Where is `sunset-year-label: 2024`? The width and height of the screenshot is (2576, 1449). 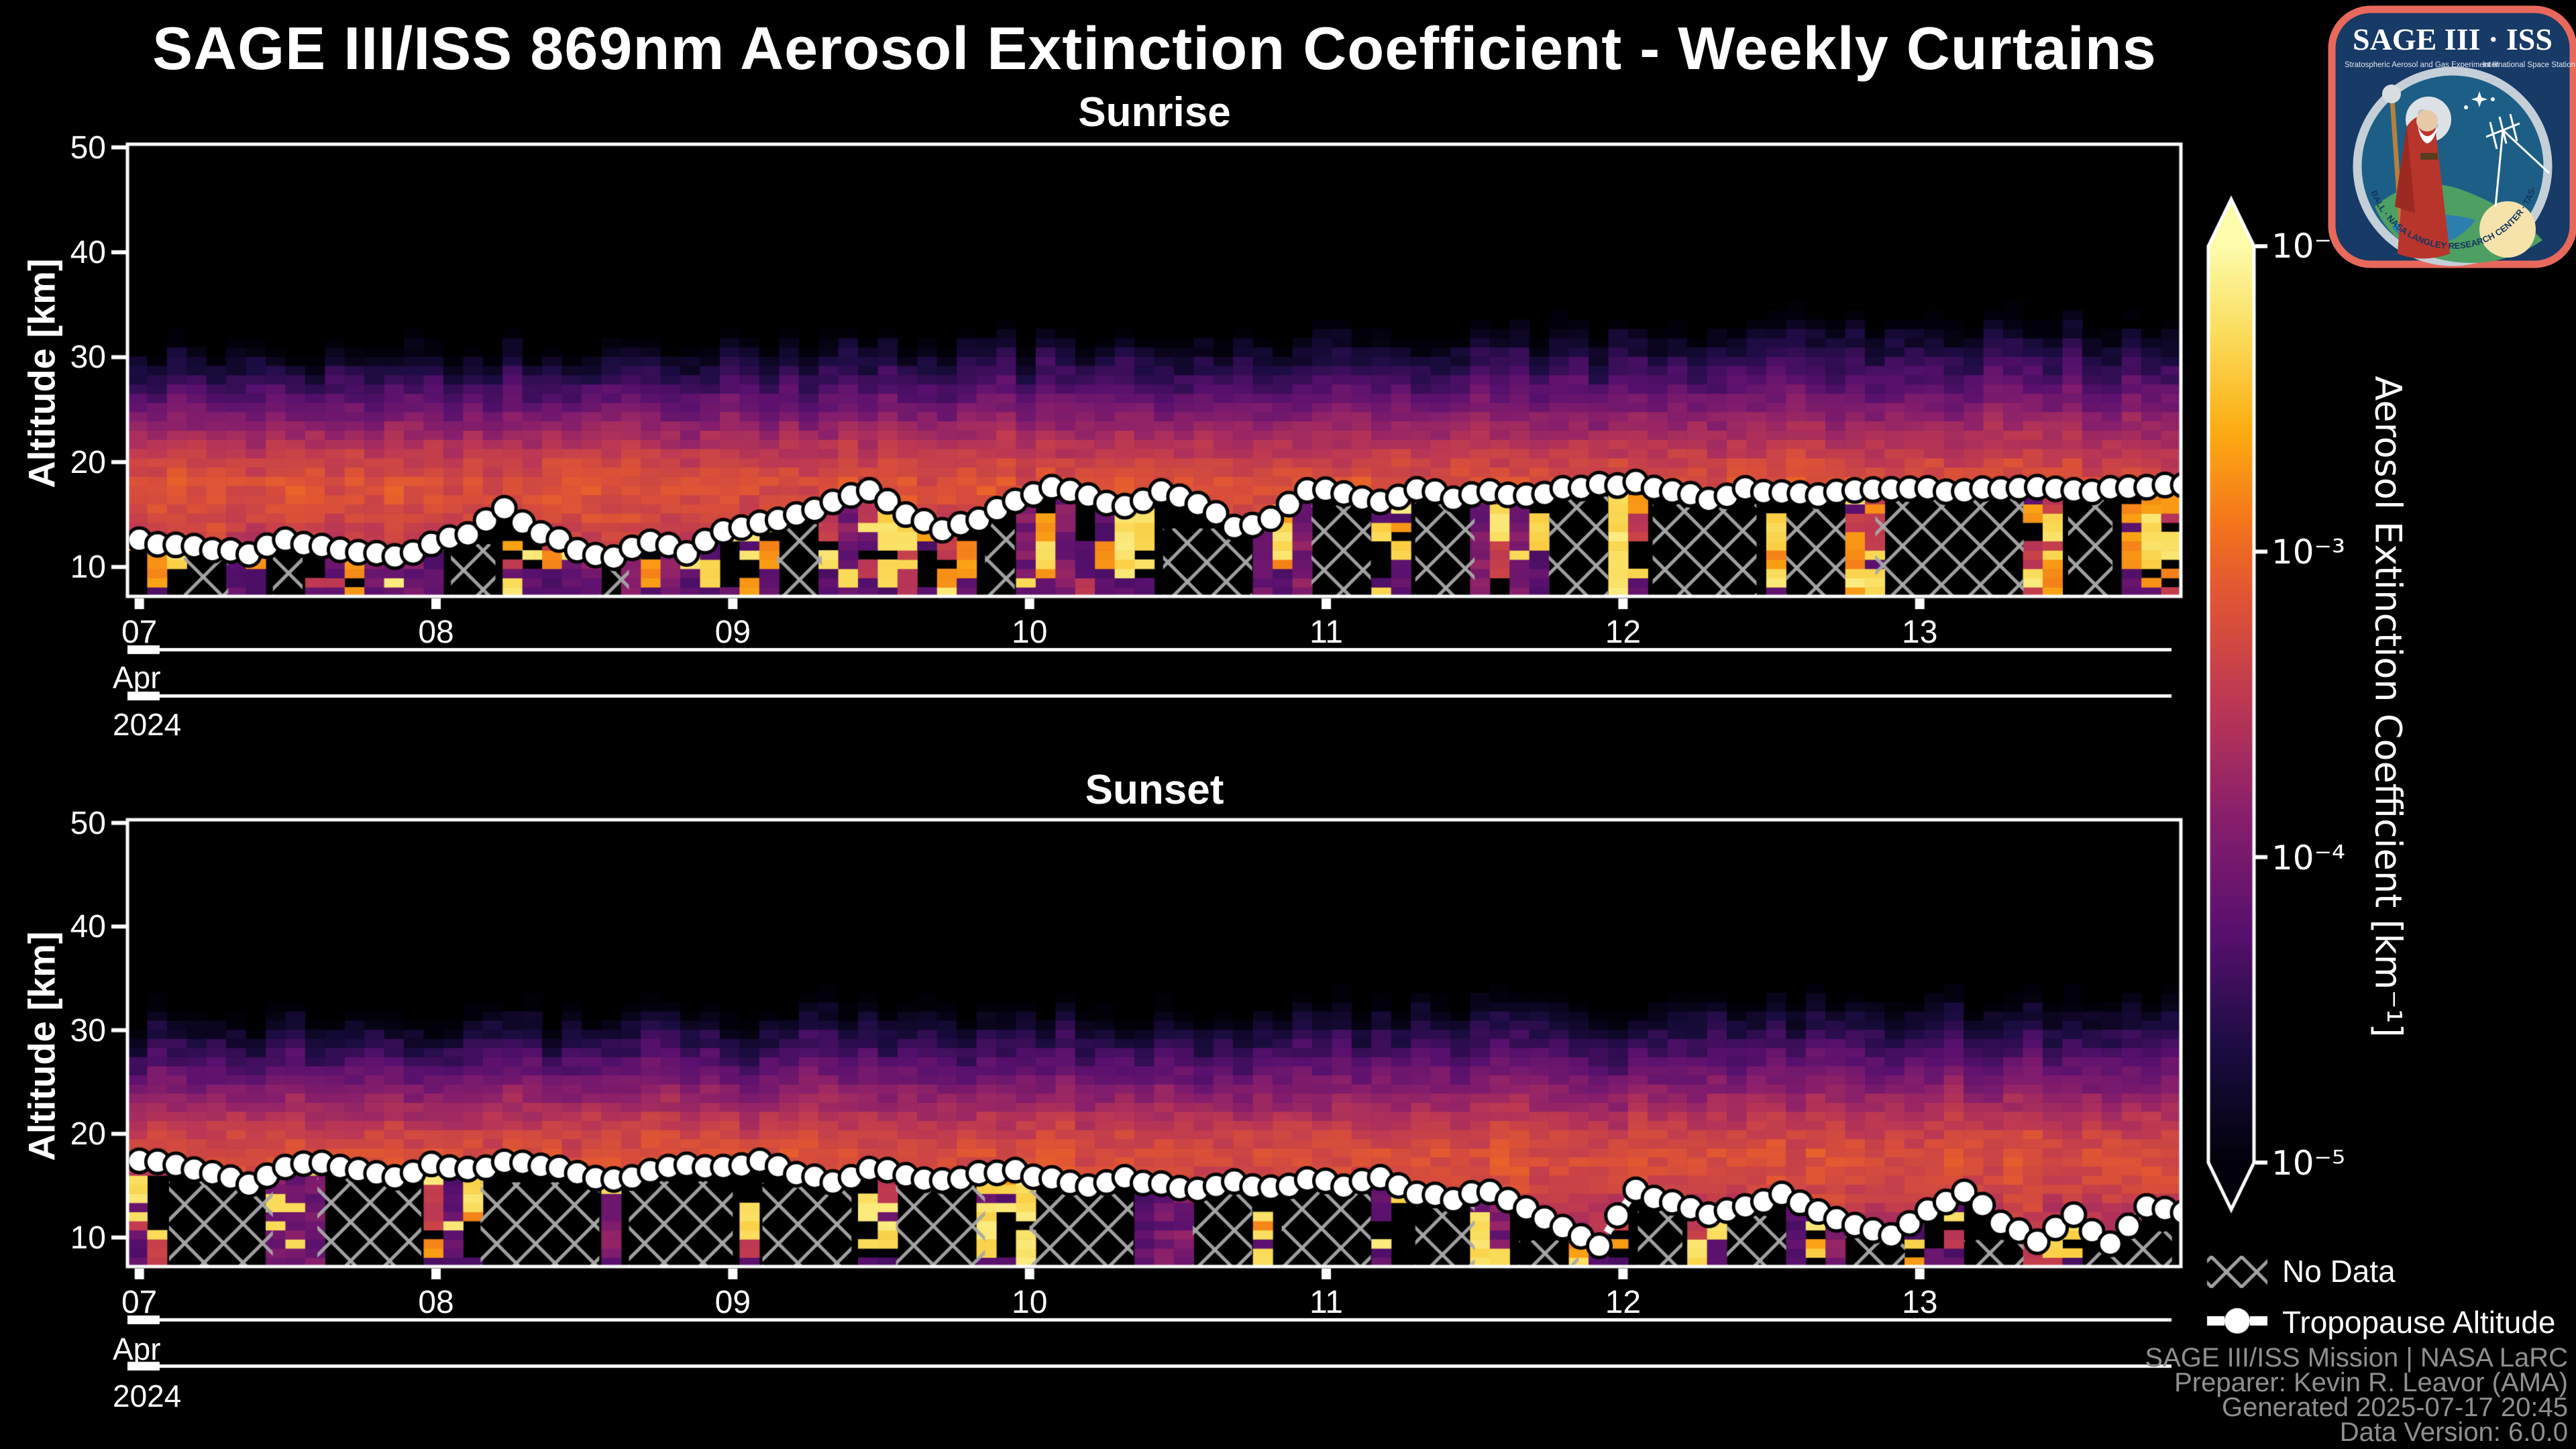 sunset-year-label: 2024 is located at coordinates (147, 1396).